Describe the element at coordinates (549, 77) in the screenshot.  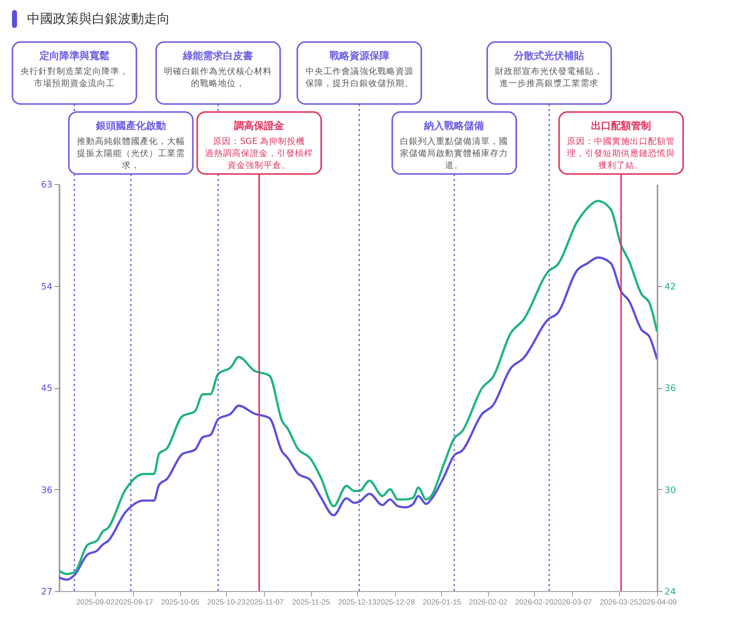
I see `text: 財政部宣布光伏發電補貼，進一步推高銀漿工業需求` at that location.